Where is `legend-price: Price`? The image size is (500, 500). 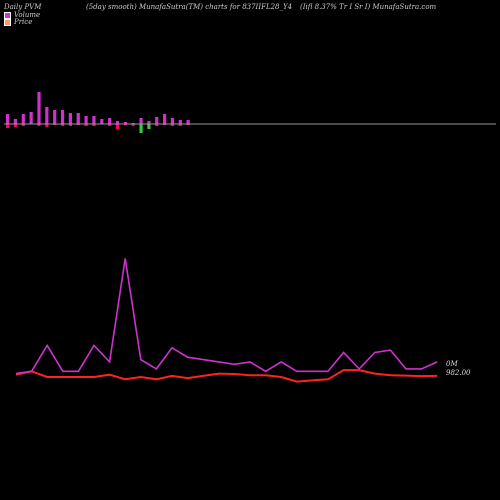
legend-price: Price is located at coordinates (18, 22).